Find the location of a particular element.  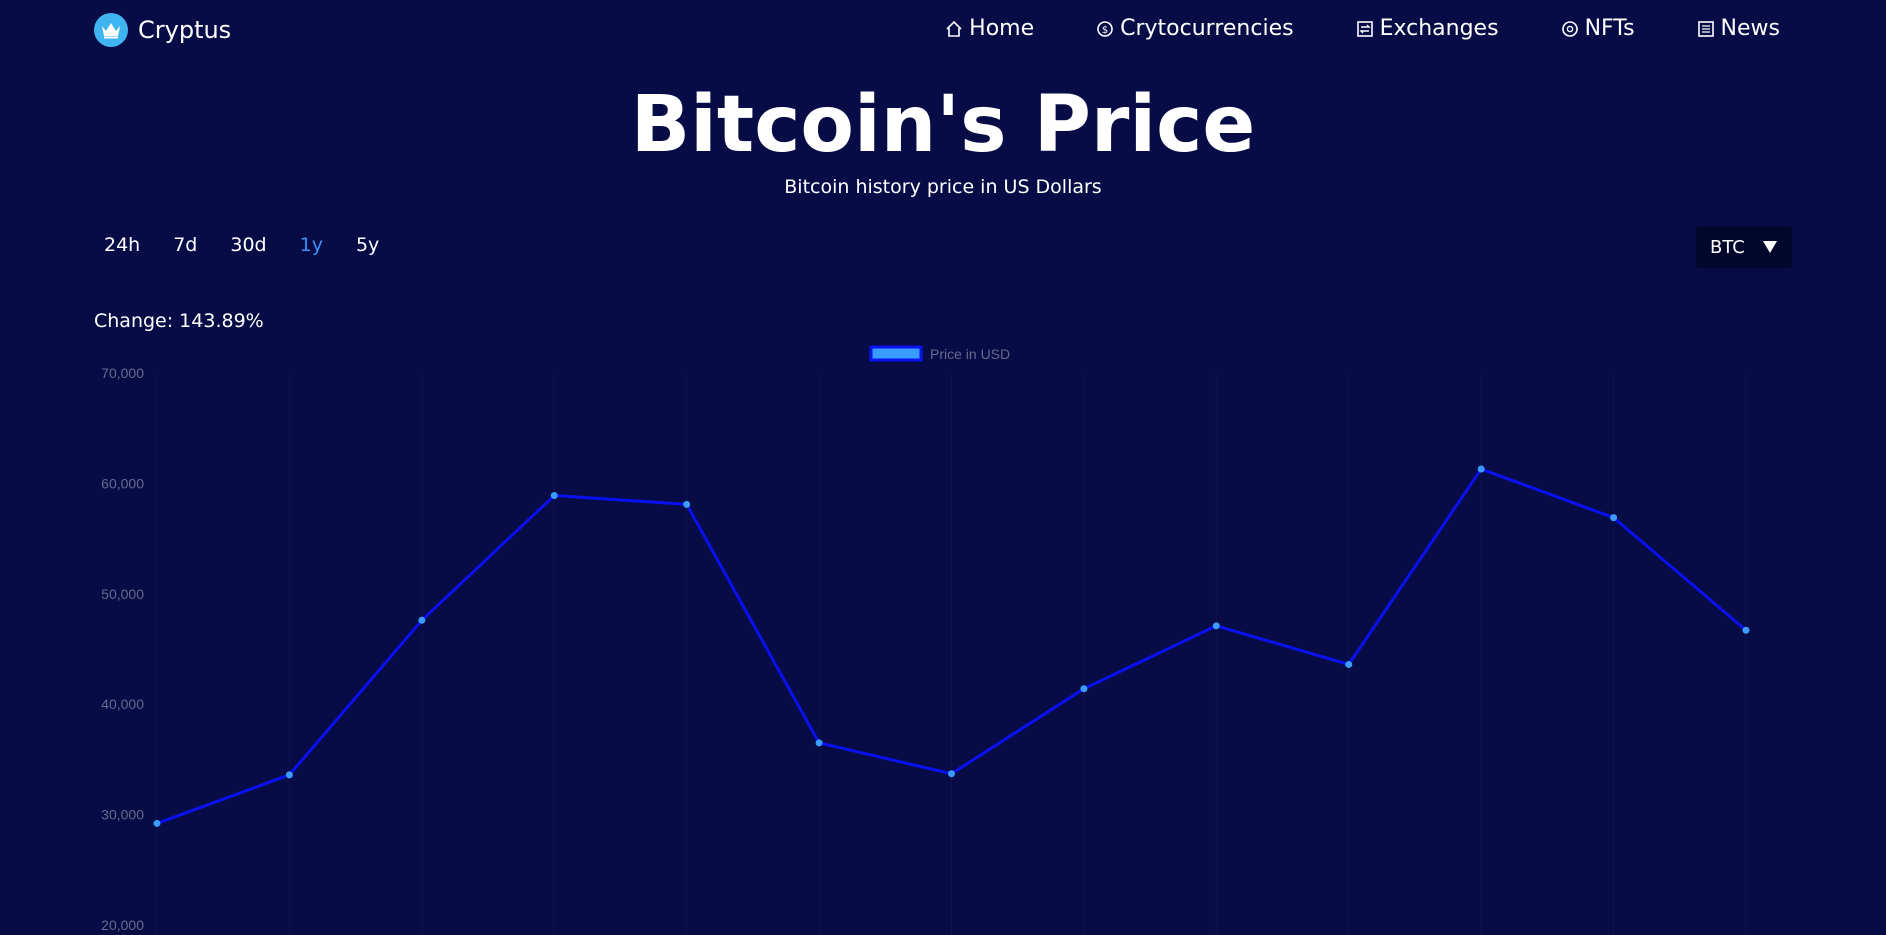

nav-cryptocurrencies: $ Crytocurrencies is located at coordinates (1195, 28).